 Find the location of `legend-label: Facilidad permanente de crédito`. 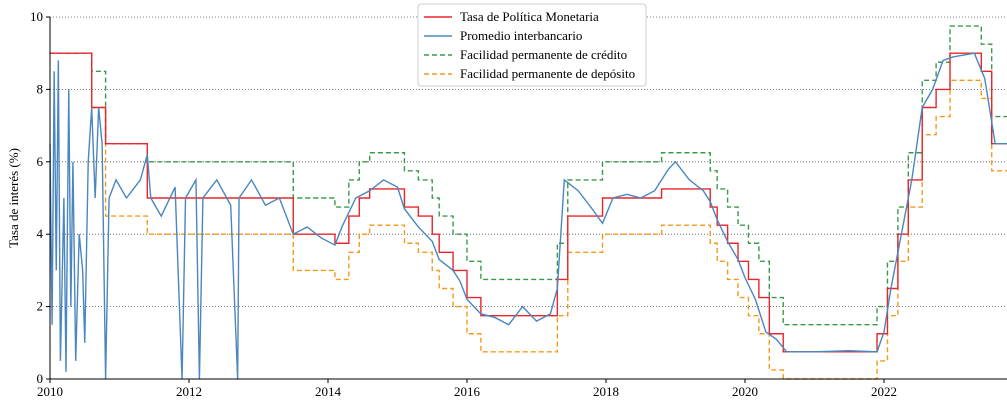

legend-label: Facilidad permanente de crédito is located at coordinates (543, 54).